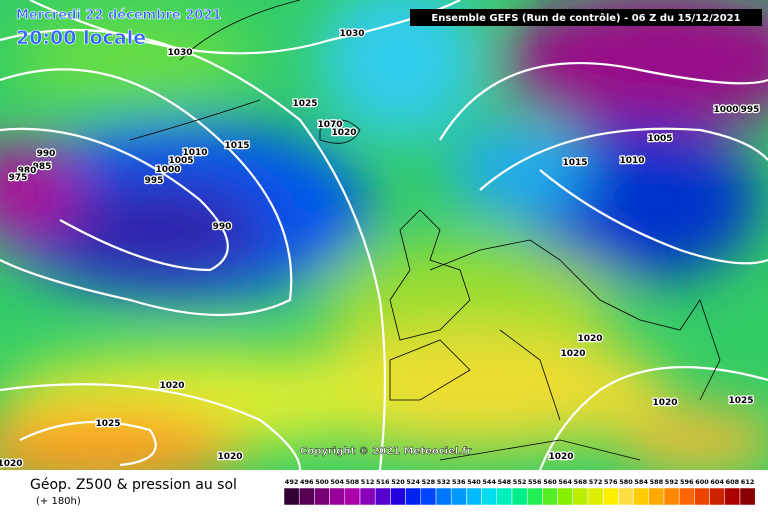 The height and width of the screenshot is (516, 768). Describe the element at coordinates (672, 482) in the screenshot. I see `scale-label: 592` at that location.